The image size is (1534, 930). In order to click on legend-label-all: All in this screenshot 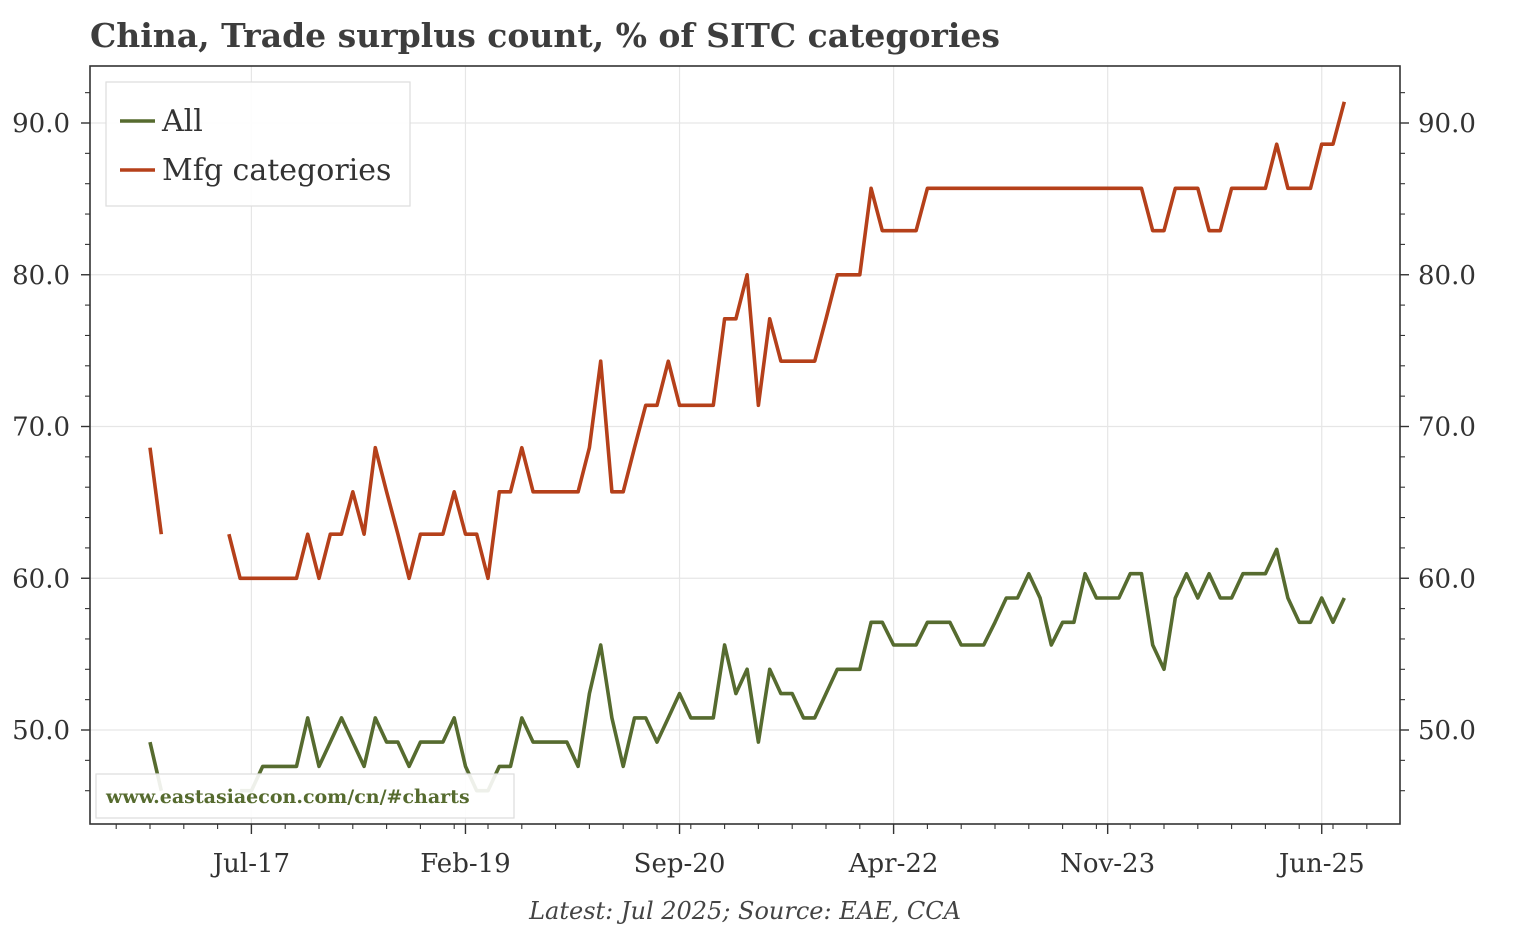, I will do `click(182, 121)`.